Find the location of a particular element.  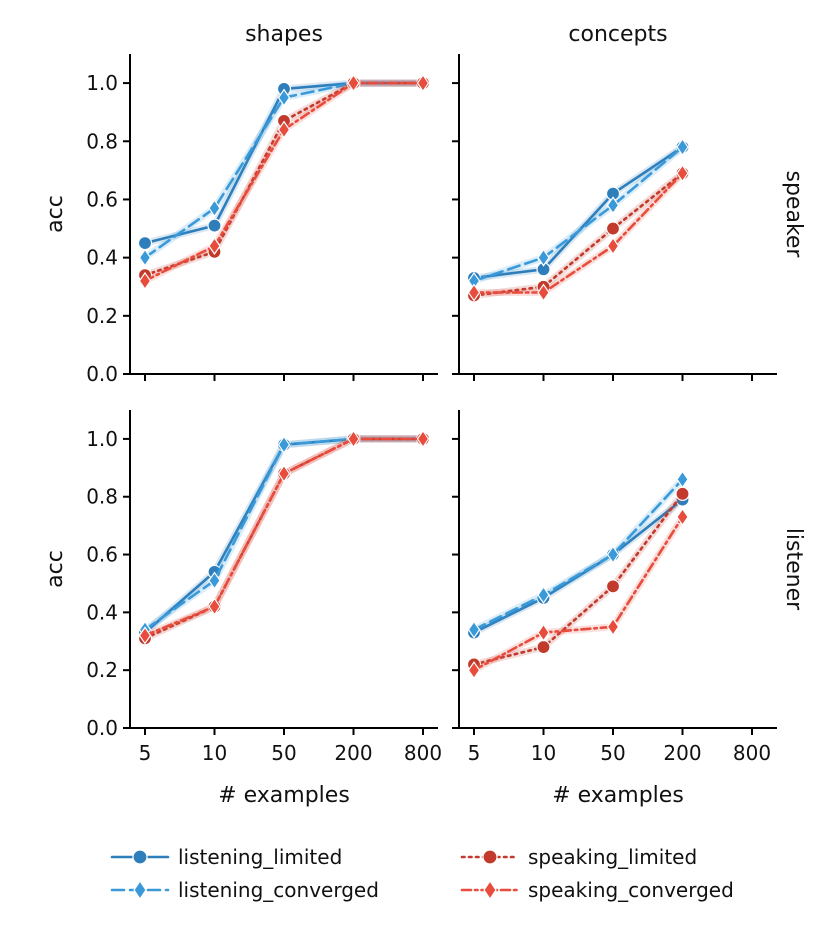

legend-marker-listening_converged is located at coordinates (140, 890).